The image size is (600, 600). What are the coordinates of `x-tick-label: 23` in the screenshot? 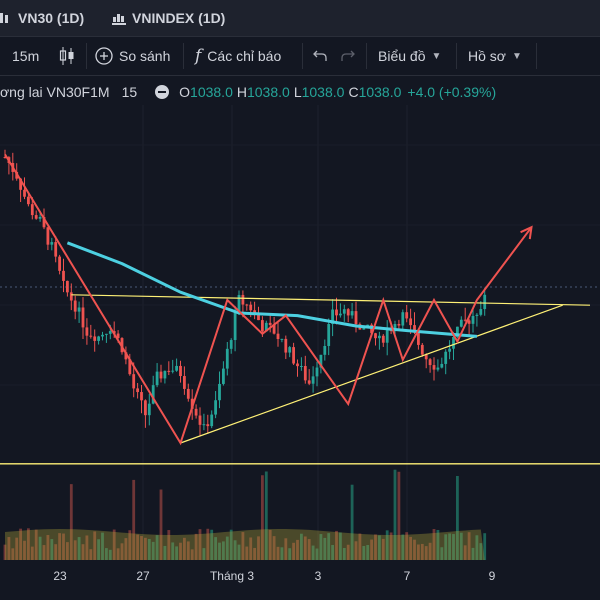 It's located at (60, 576).